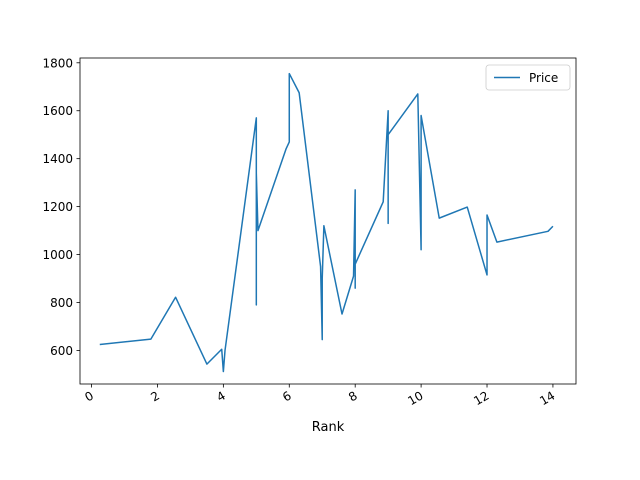 This screenshot has width=640, height=480. Describe the element at coordinates (155, 396) in the screenshot. I see `x-tick-label: 2` at that location.